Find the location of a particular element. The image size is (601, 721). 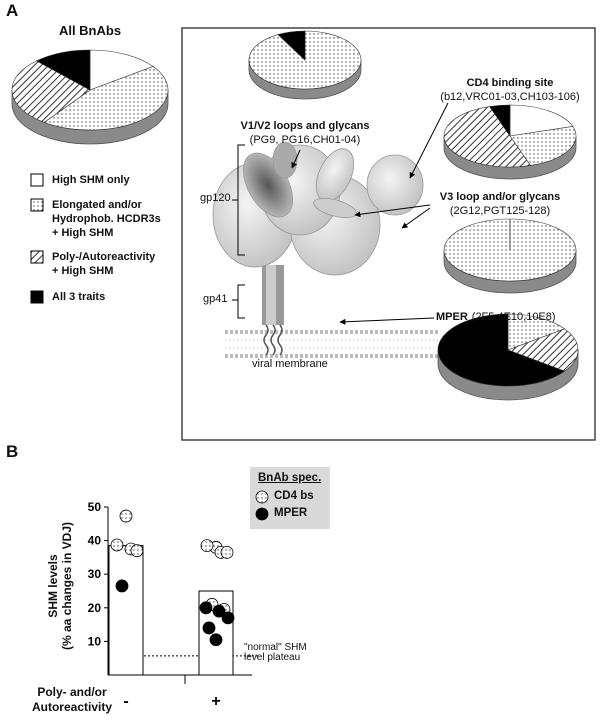

gp120-label: gp120 is located at coordinates (215, 198).